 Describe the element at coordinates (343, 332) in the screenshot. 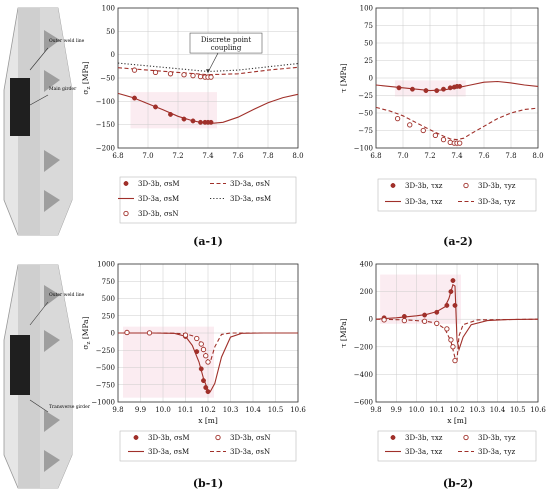

I see `y-axis-label: τ [MPa]` at that location.